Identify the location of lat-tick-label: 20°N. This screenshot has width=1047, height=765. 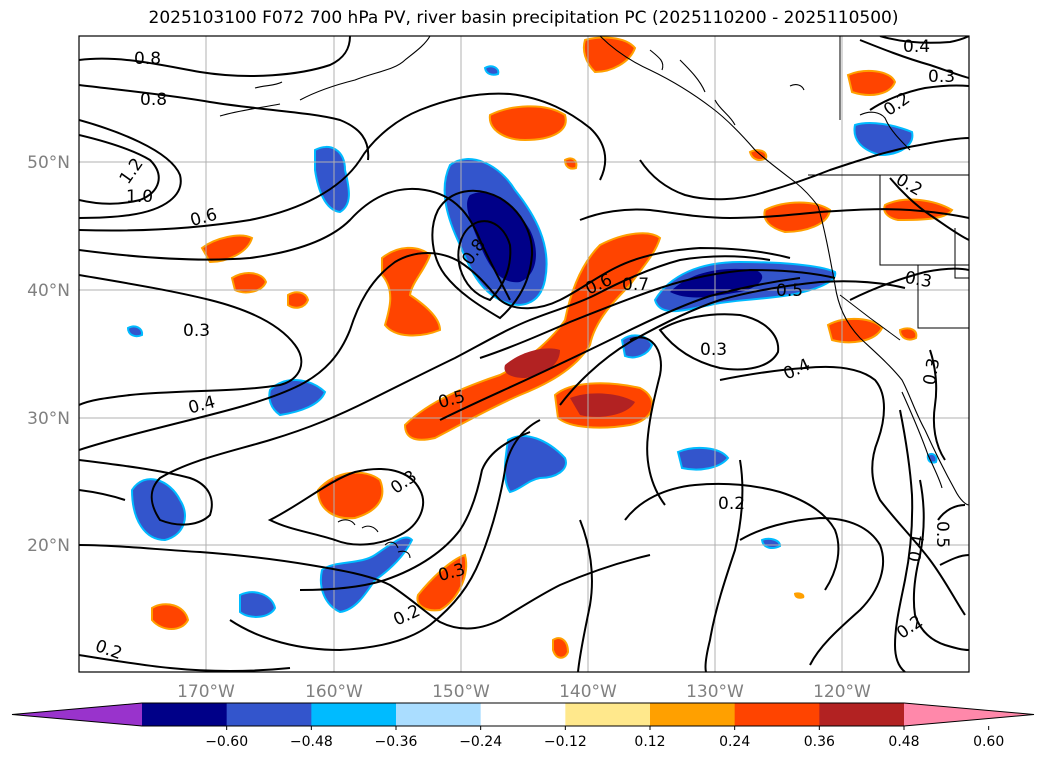
(48, 546).